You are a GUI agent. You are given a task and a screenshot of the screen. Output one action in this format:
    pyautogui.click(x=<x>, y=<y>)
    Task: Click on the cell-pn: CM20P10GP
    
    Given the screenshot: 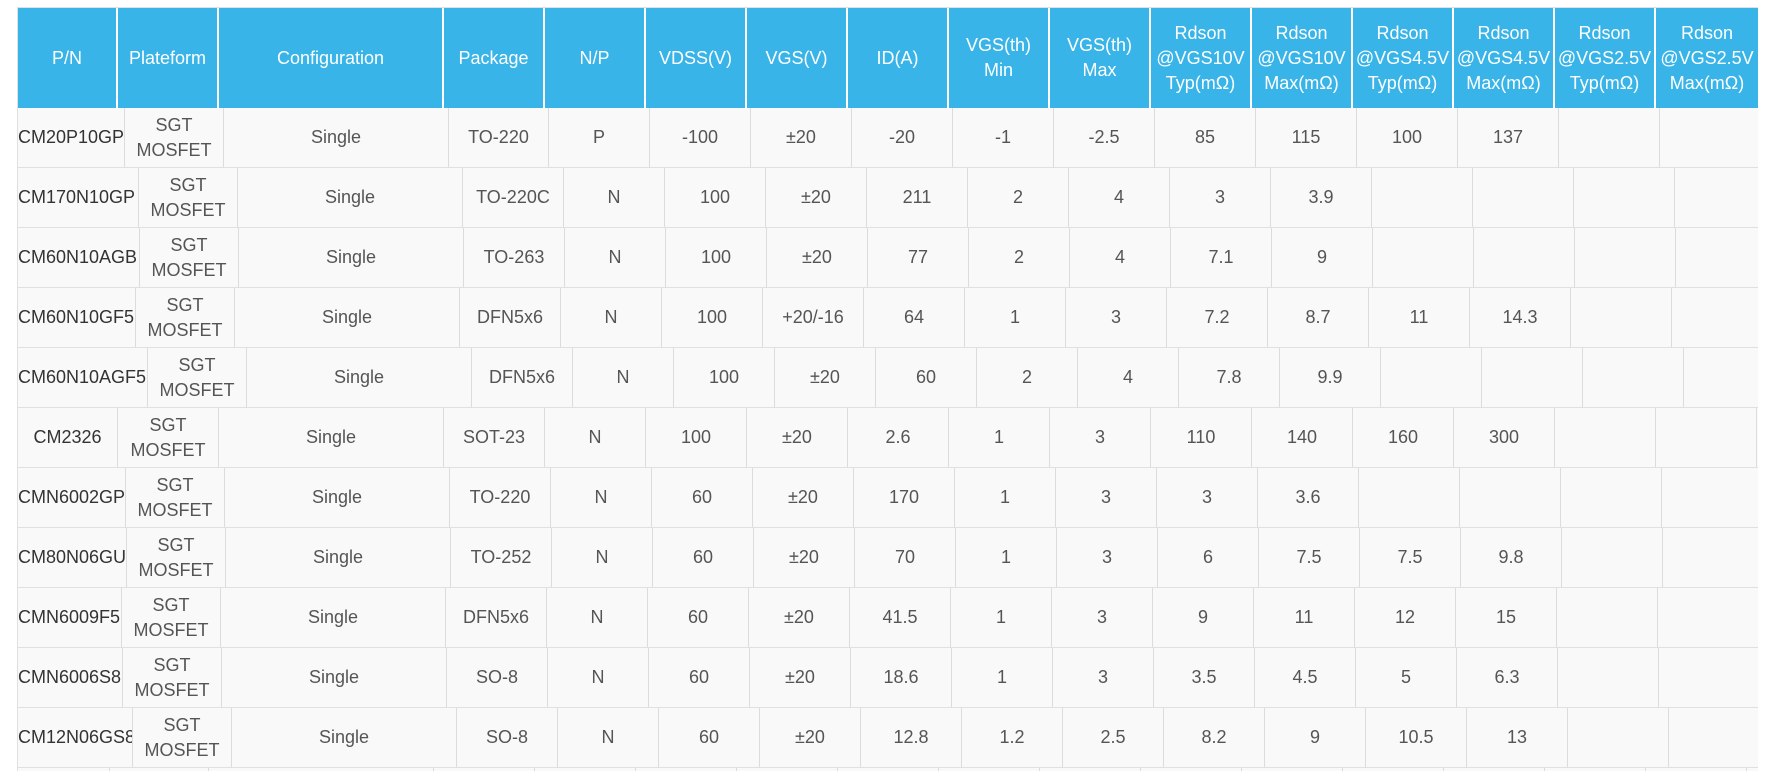 What is the action you would take?
    pyautogui.click(x=71, y=137)
    